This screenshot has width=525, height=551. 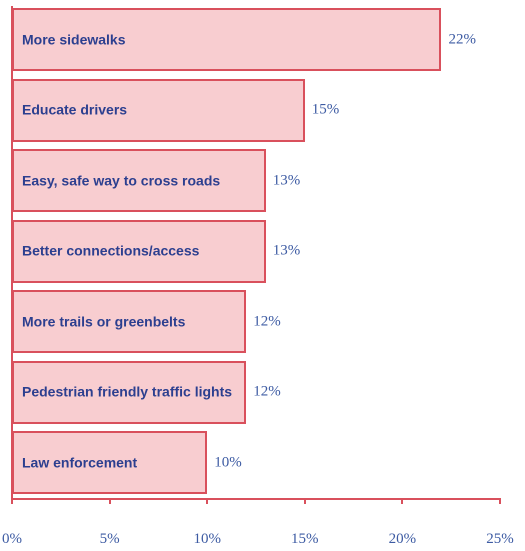 What do you see at coordinates (74, 39) in the screenshot?
I see `bar-label: More sidewalks` at bounding box center [74, 39].